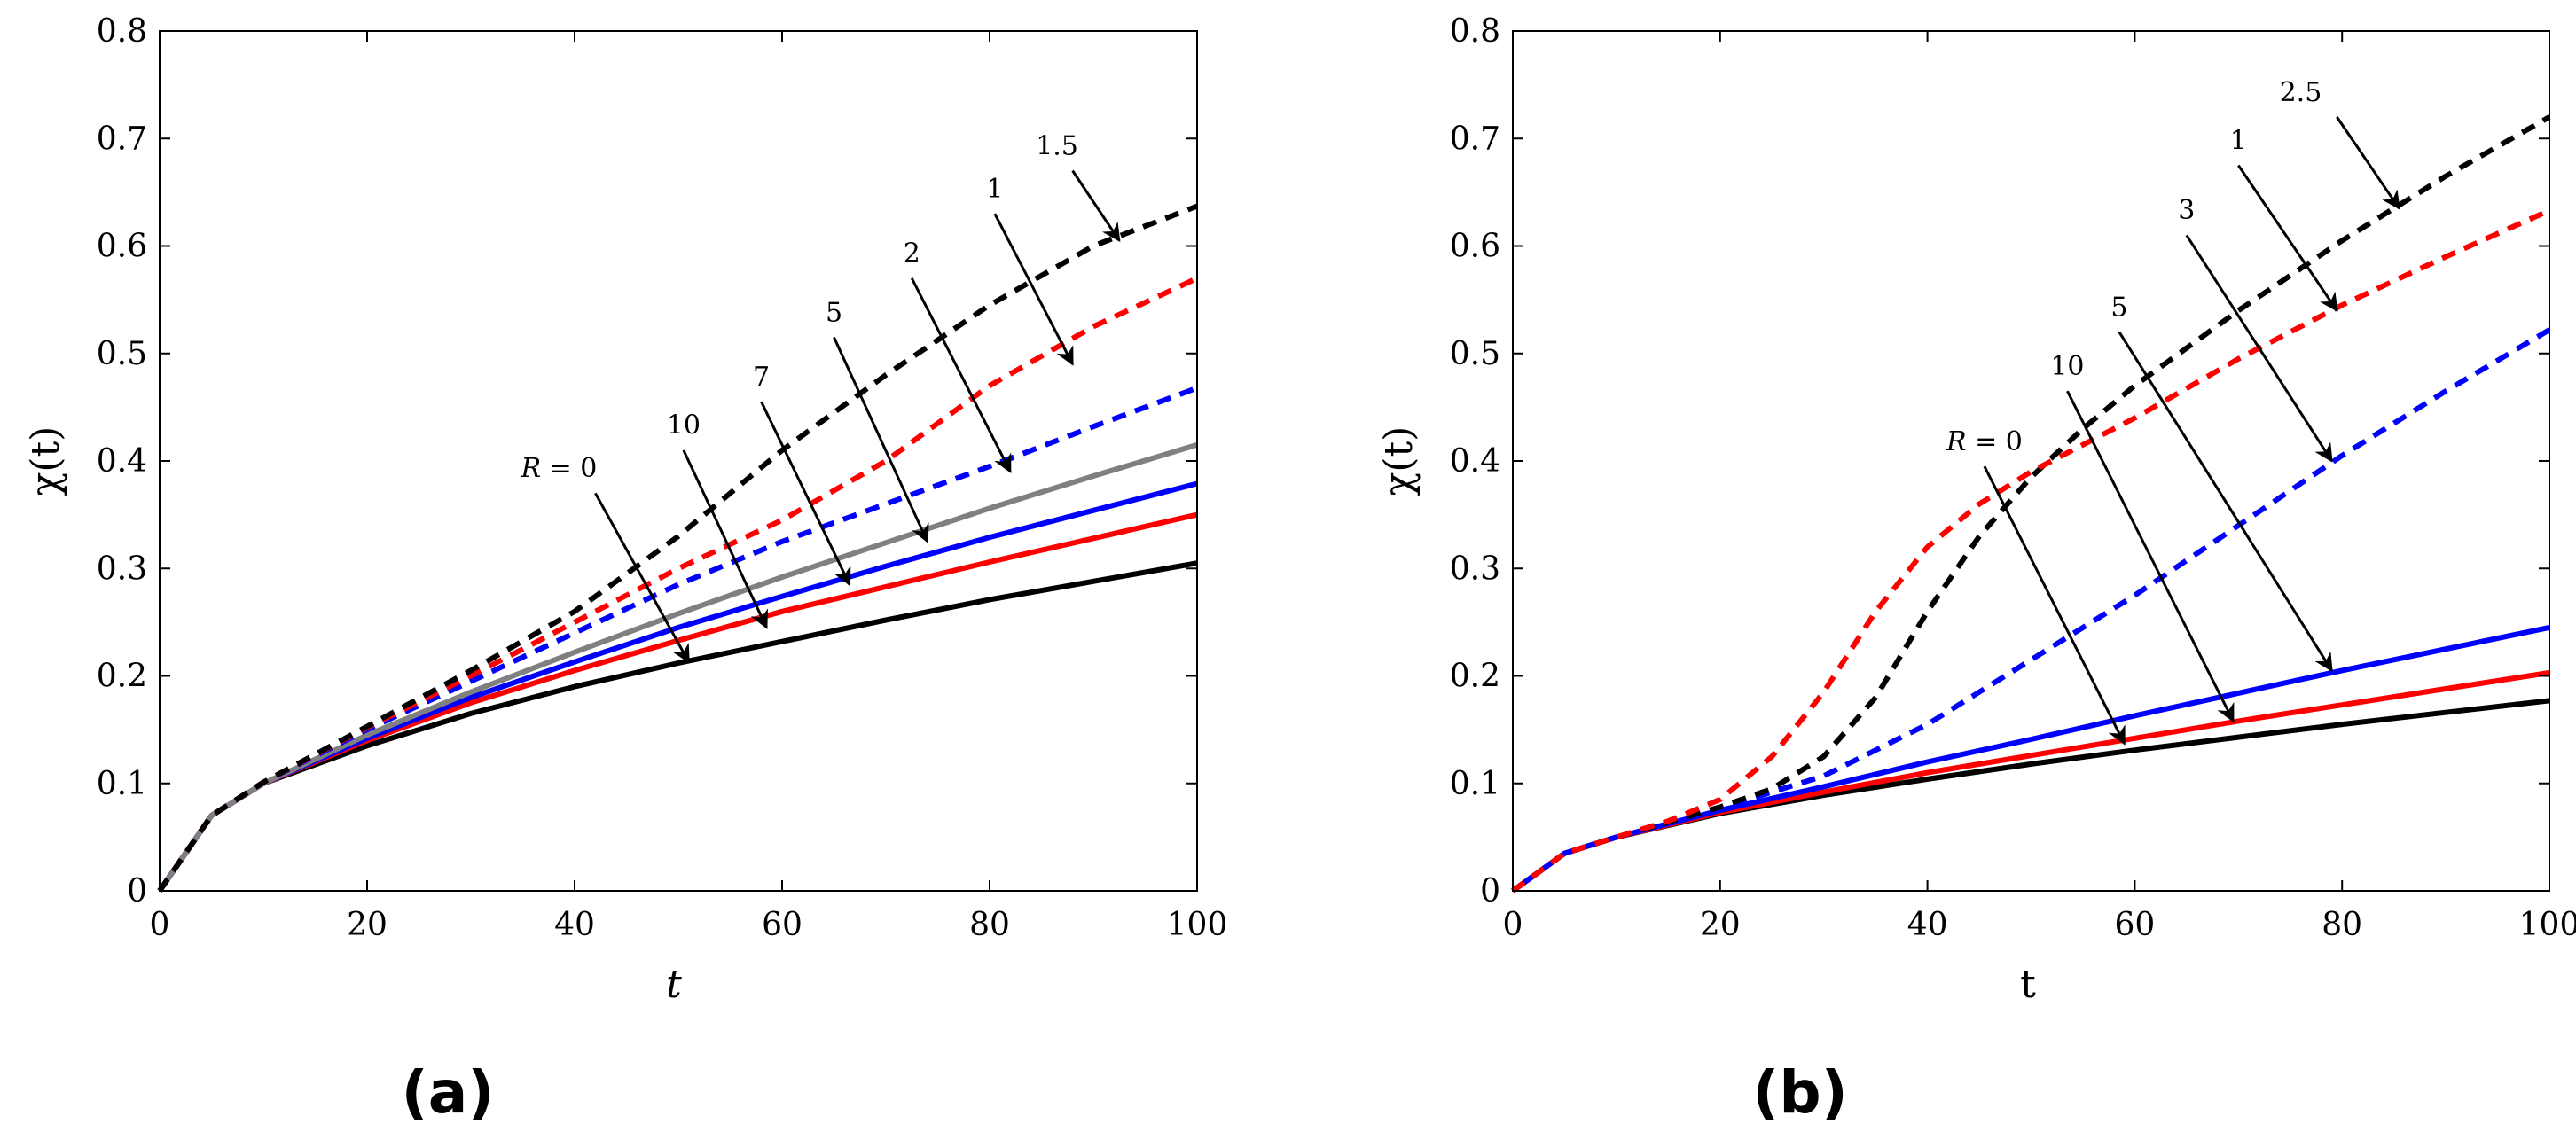  Describe the element at coordinates (2186, 211) in the screenshot. I see `annotation-label: 3` at that location.